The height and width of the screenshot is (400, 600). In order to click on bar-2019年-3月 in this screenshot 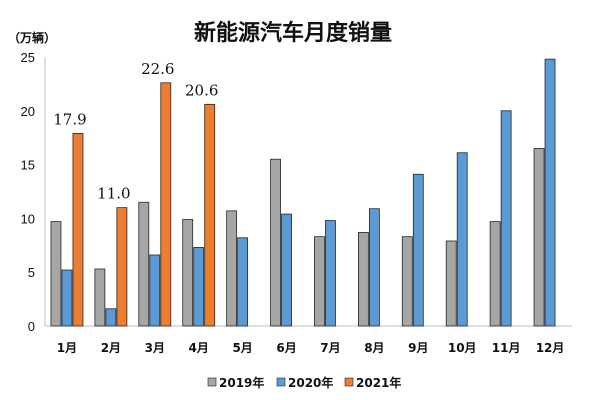, I will do `click(144, 264)`.